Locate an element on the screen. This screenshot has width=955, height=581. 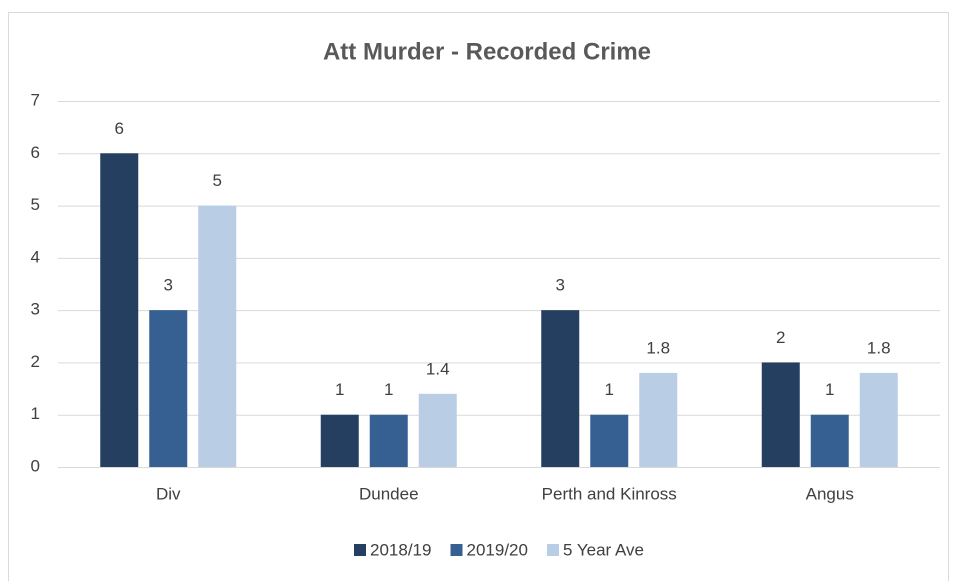
legend-label: 5 Year Ave is located at coordinates (603, 549).